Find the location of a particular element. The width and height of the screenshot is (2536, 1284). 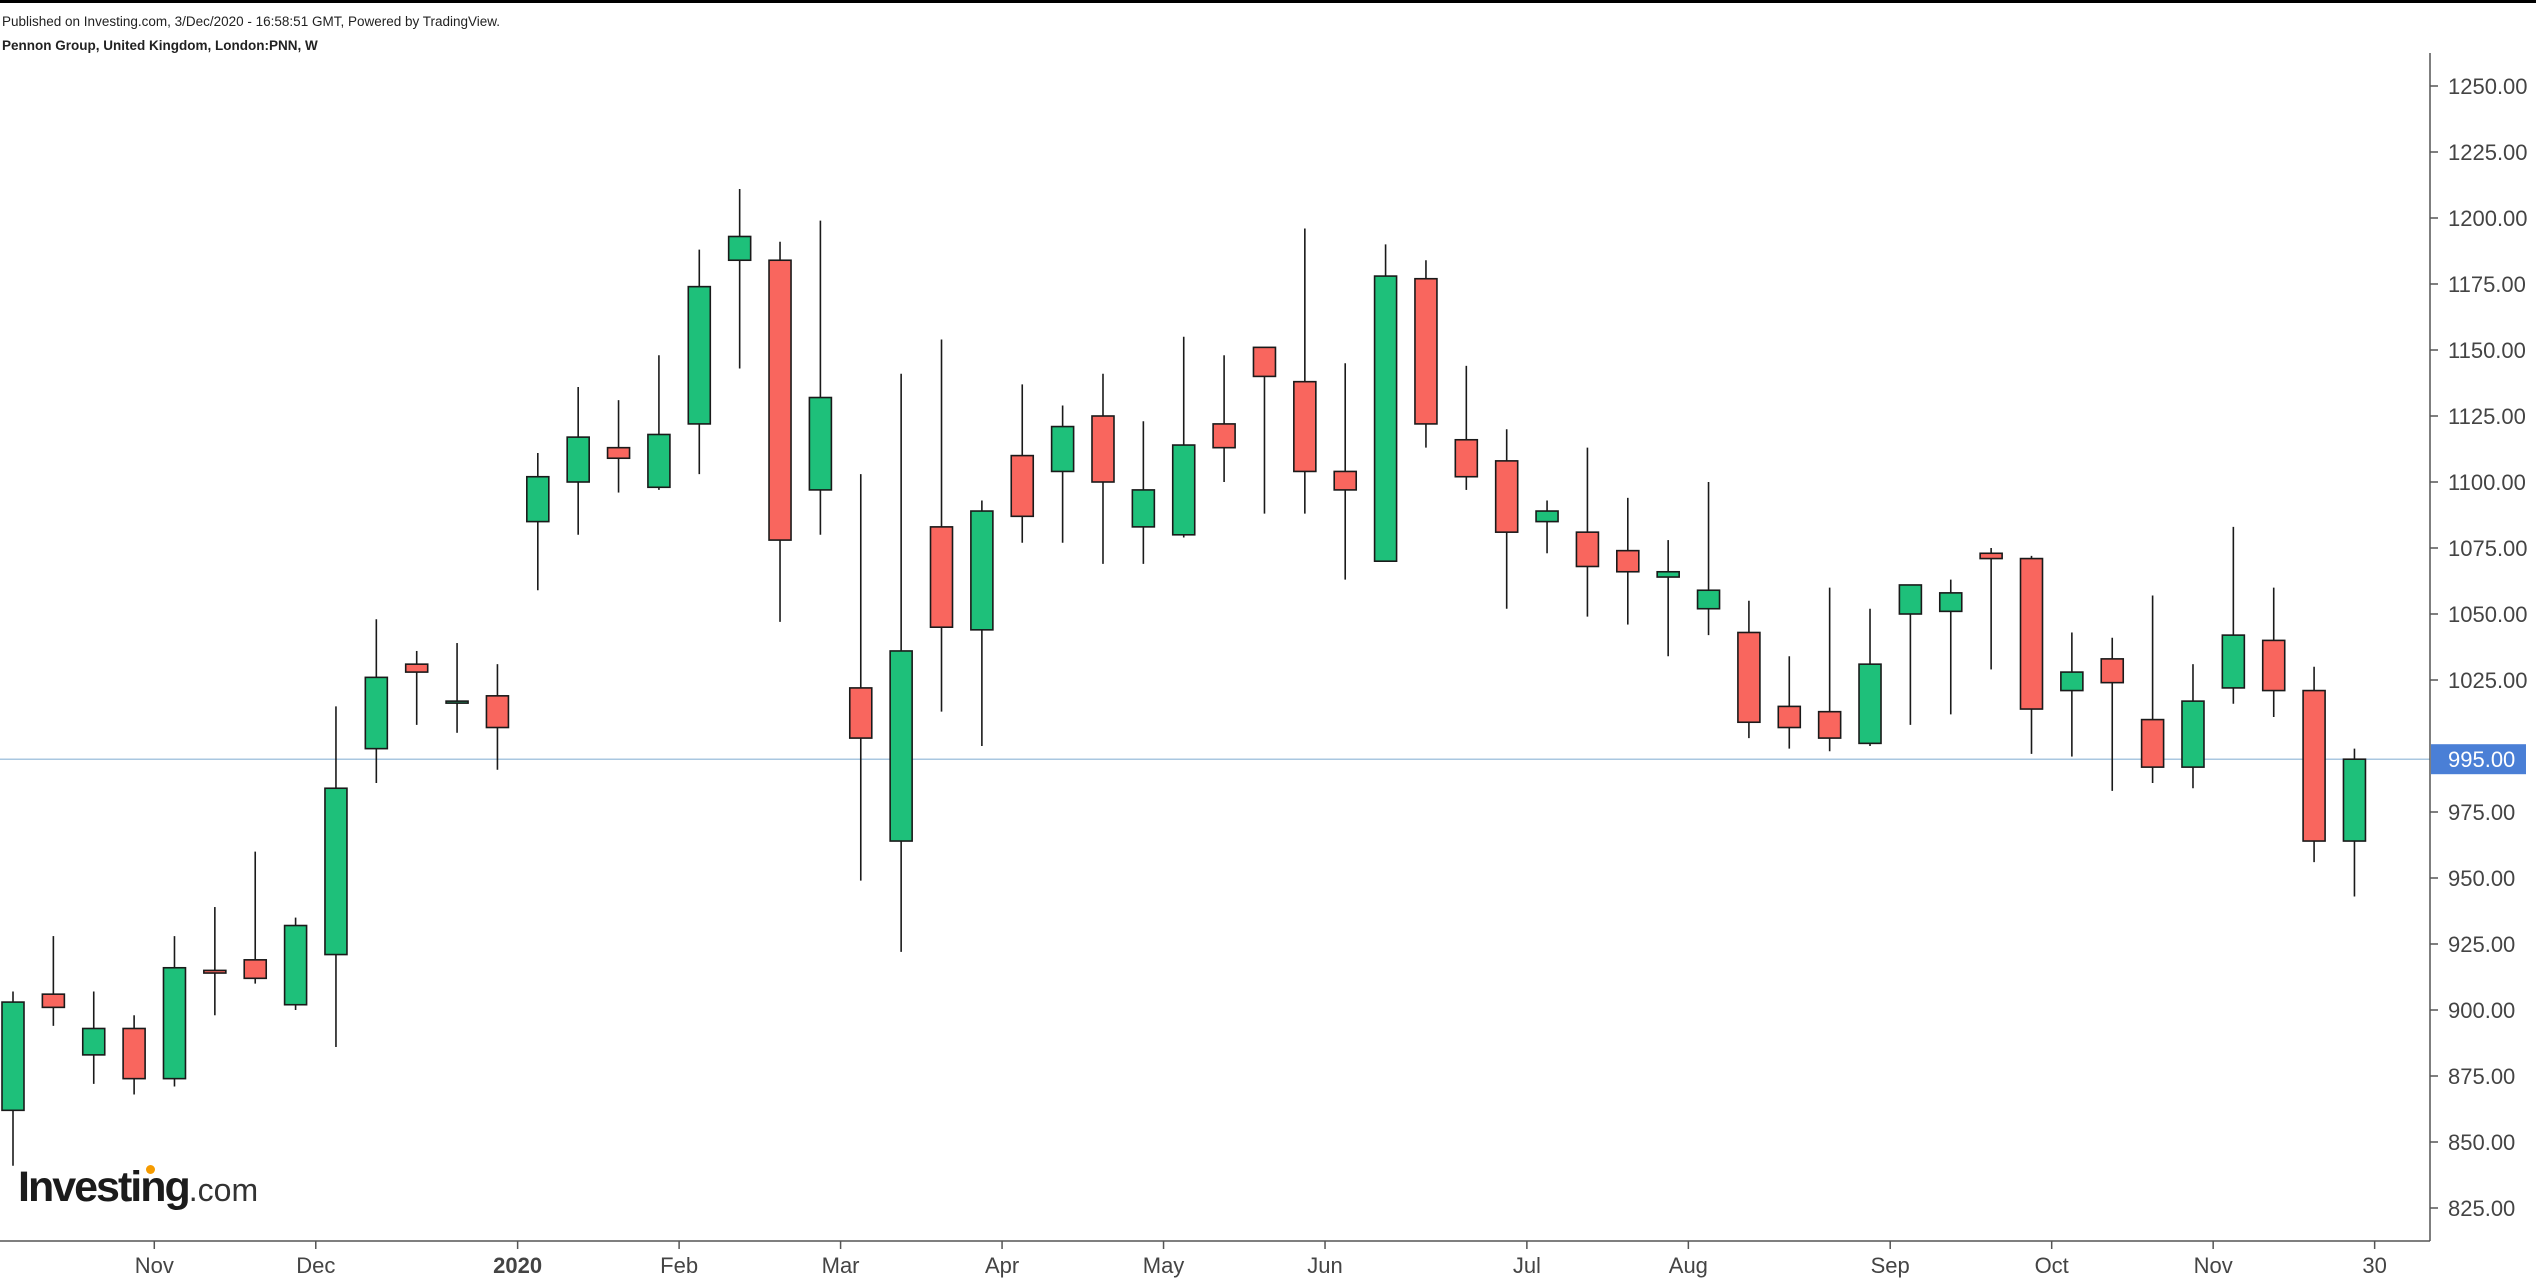

time-tick-label: Sep is located at coordinates (1890, 1265).